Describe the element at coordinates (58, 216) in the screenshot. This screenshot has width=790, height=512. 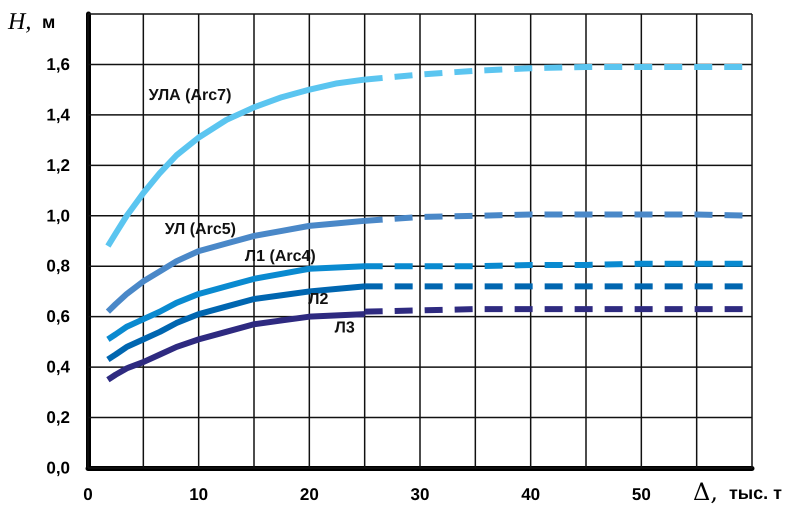
I see `y-tick-label: 1,0` at that location.